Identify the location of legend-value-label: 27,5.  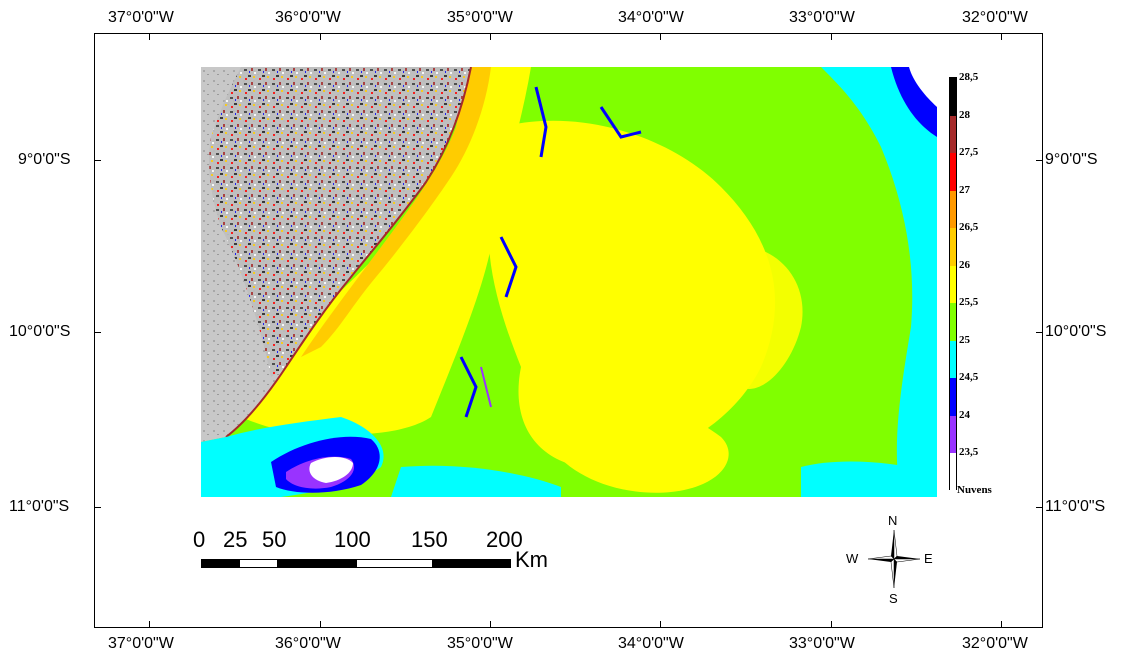
(969, 152).